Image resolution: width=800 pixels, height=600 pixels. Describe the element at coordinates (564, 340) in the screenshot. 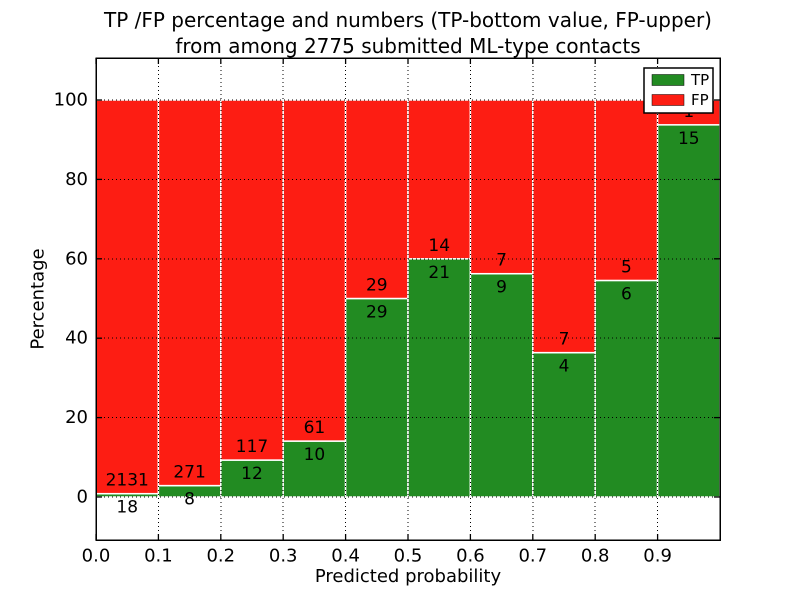

I see `fp-count-label-0.7-0.8: 7` at that location.